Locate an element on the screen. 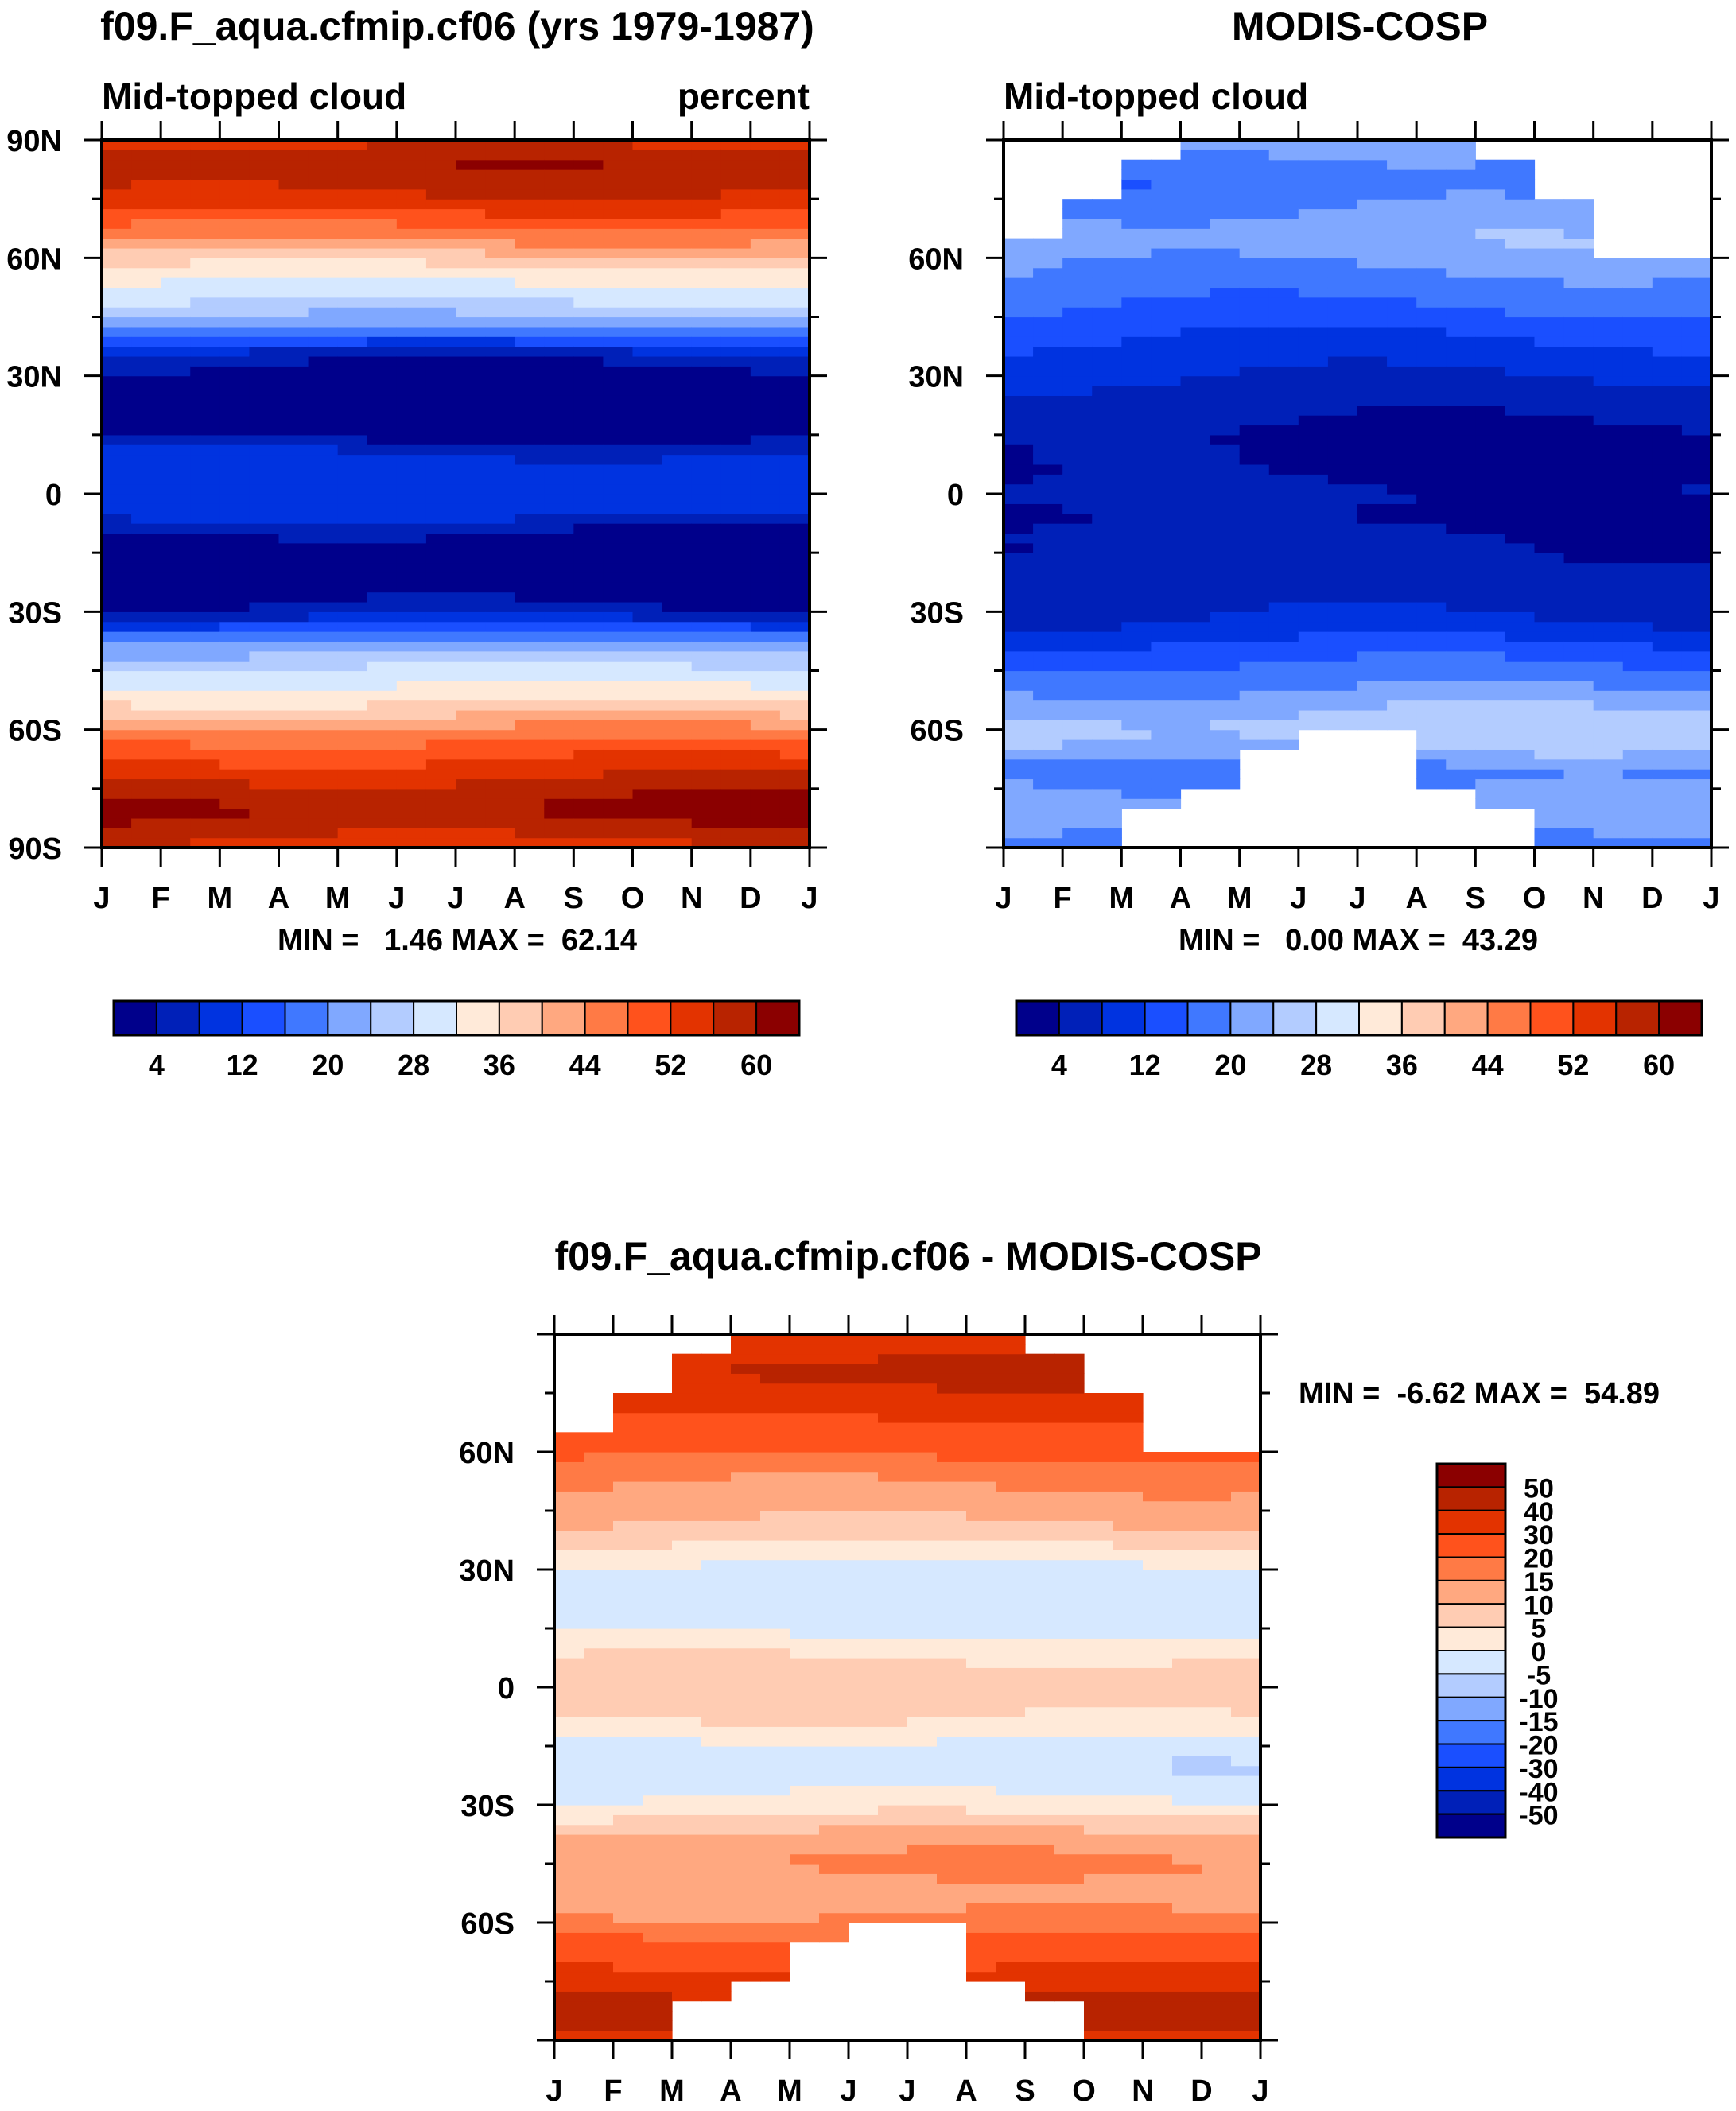 This screenshot has width=1736, height=2111. x-tick-label: S is located at coordinates (1476, 898).